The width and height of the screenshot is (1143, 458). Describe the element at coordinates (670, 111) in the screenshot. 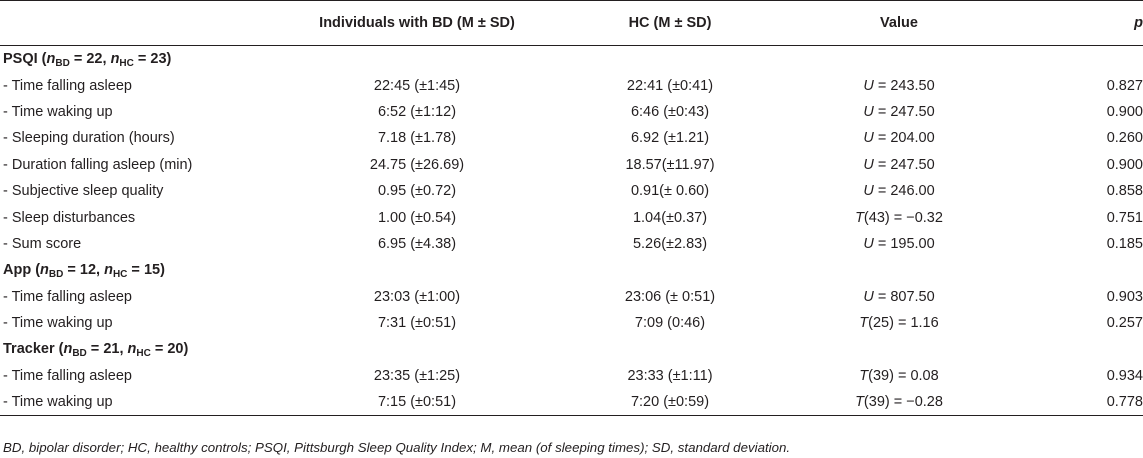

I see `cell-hc: 6:46 (±0:43)` at that location.